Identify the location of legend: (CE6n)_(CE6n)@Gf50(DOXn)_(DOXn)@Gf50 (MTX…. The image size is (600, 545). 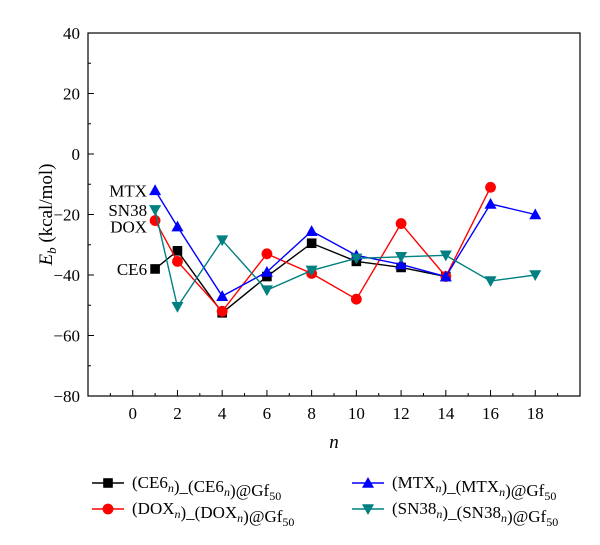
(325, 501).